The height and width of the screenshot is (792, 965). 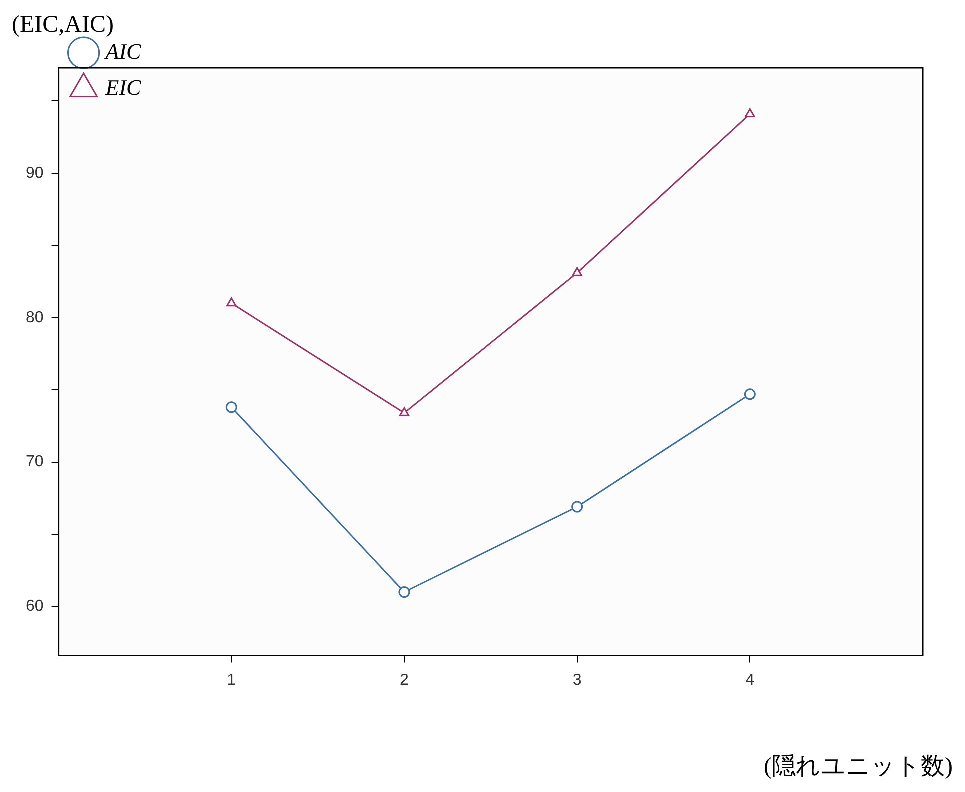 I want to click on x-tick-label: 3, so click(x=577, y=680).